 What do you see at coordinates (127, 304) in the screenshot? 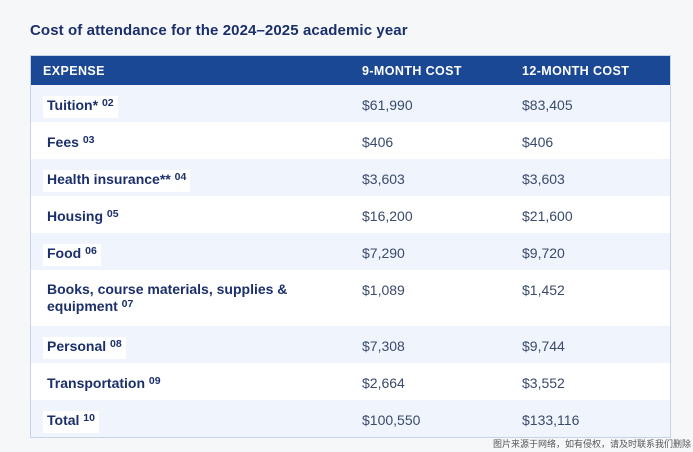
I see `footnote-link: 07` at bounding box center [127, 304].